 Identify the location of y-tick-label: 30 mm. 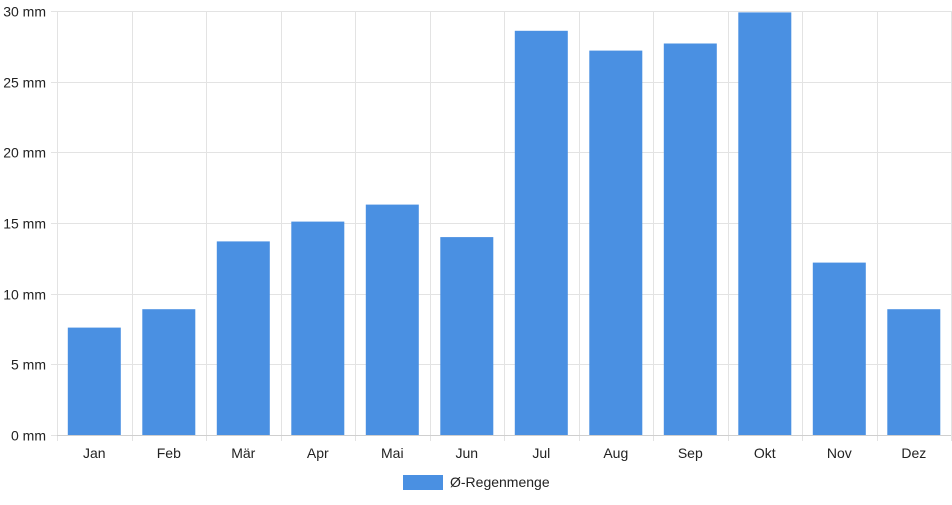
(24, 12).